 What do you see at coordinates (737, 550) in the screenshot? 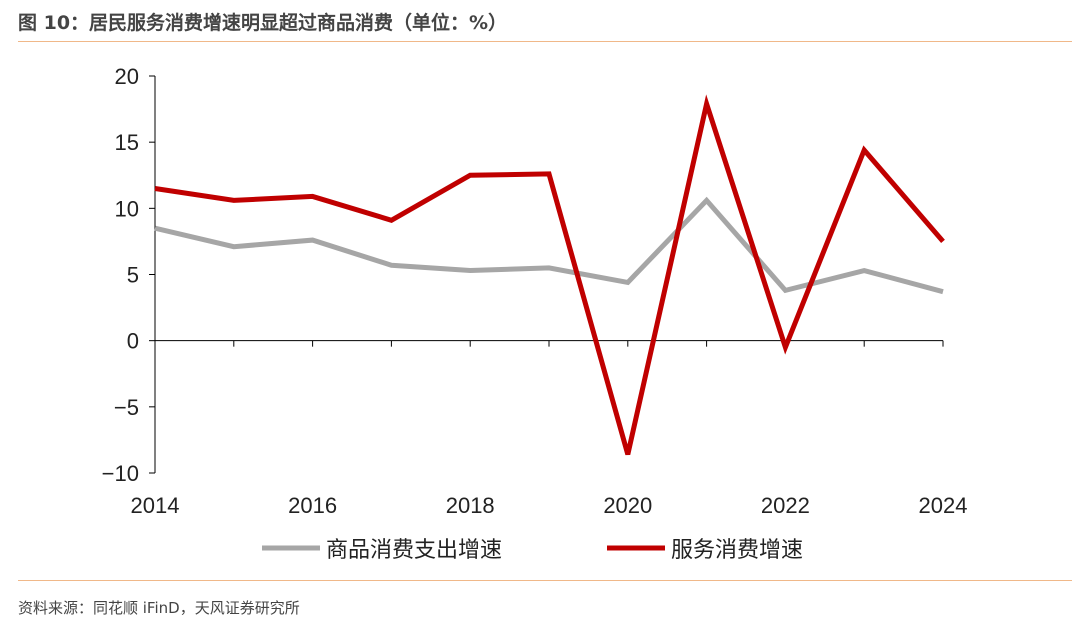
I see `legend-label: 服务消费增速` at bounding box center [737, 550].